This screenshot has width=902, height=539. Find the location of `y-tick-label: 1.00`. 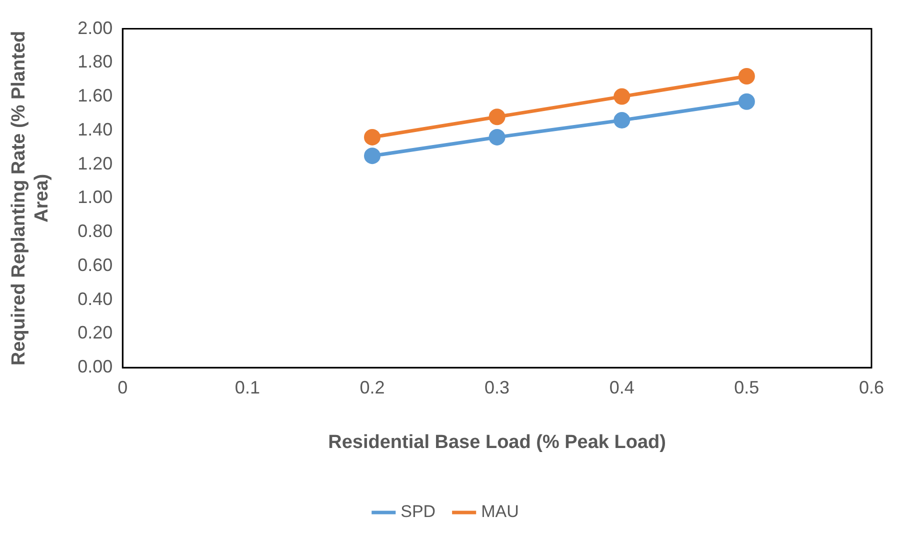

y-tick-label: 1.00 is located at coordinates (95, 197).